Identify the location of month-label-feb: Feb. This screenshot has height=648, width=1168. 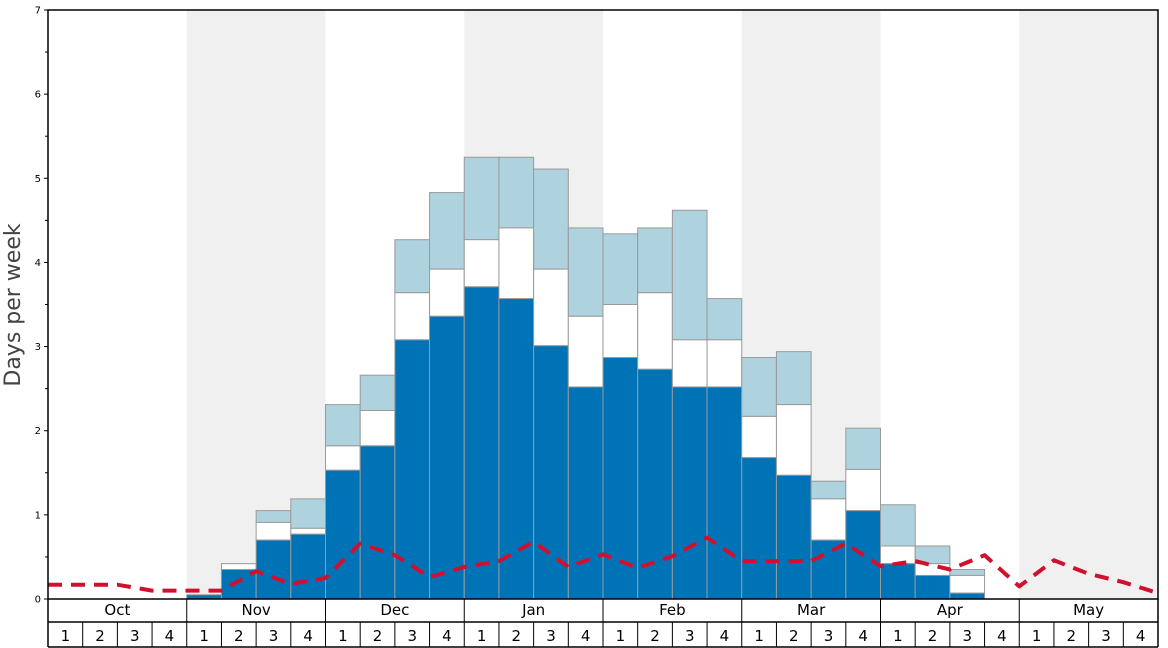
(672, 610).